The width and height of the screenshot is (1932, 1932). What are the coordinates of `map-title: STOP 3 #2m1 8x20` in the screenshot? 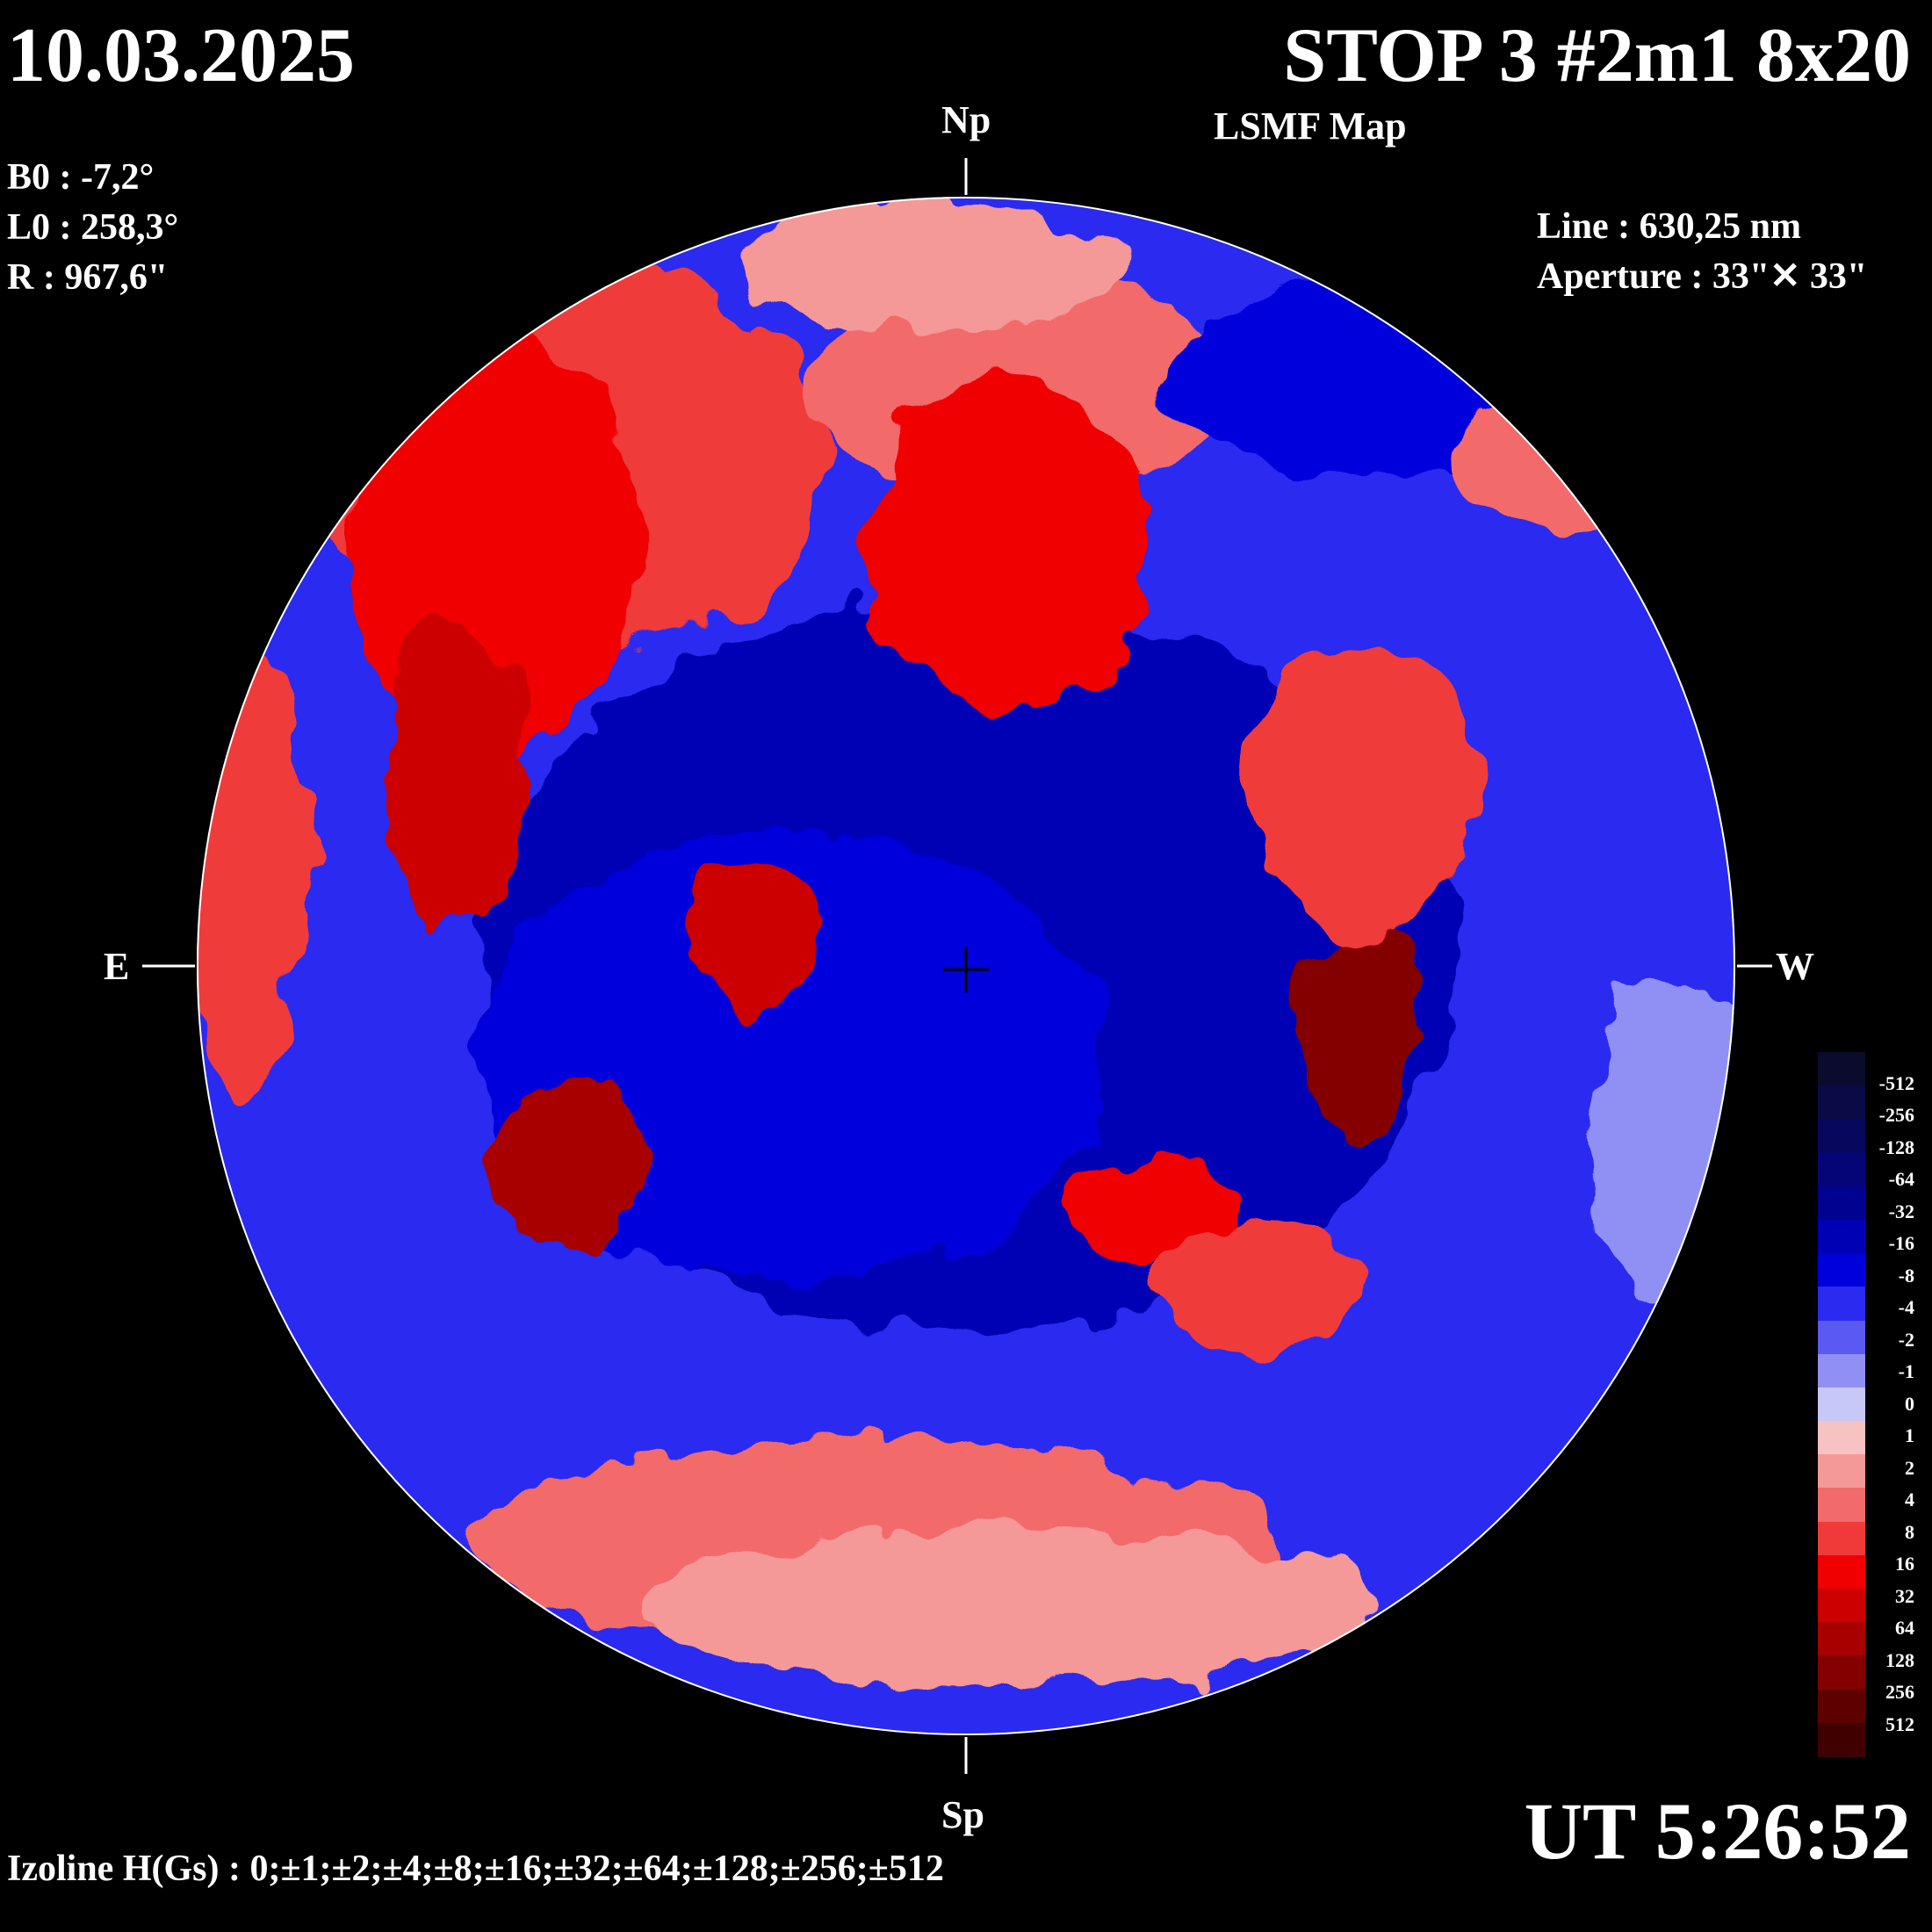 It's located at (1597, 55).